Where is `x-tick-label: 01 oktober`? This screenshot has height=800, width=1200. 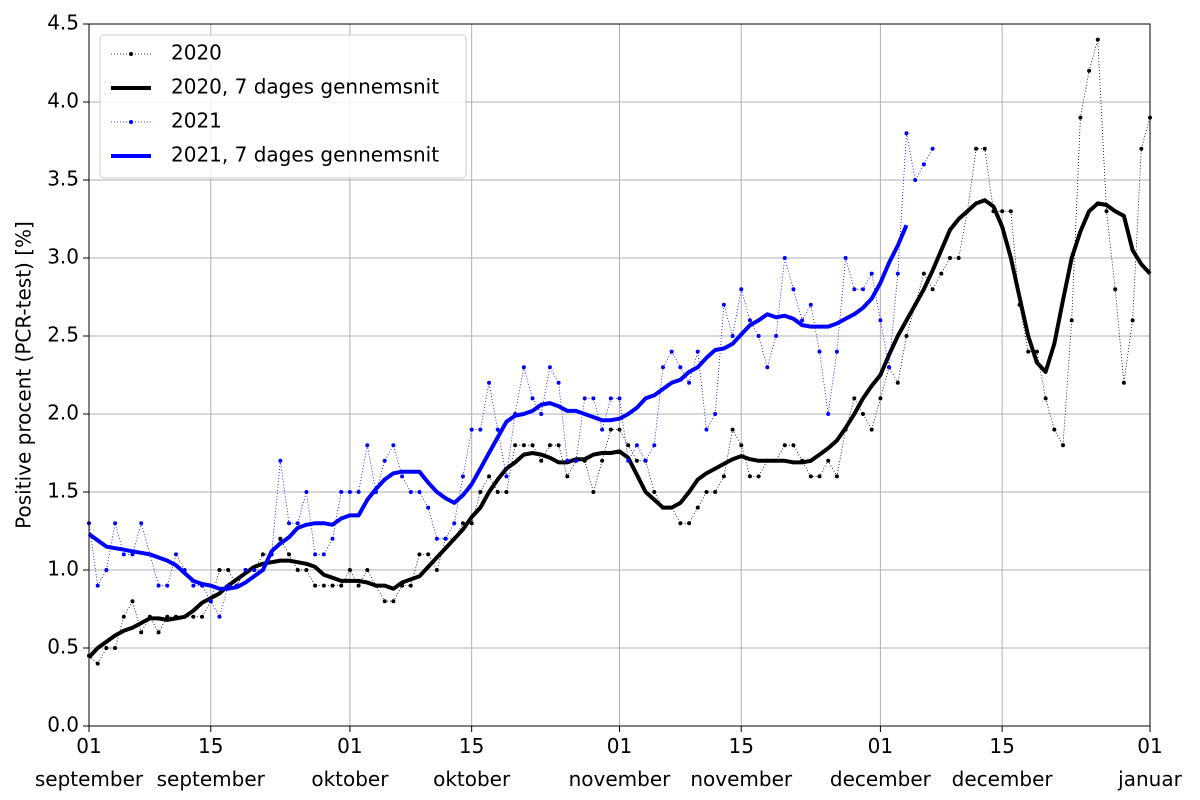 x-tick-label: 01 oktober is located at coordinates (350, 762).